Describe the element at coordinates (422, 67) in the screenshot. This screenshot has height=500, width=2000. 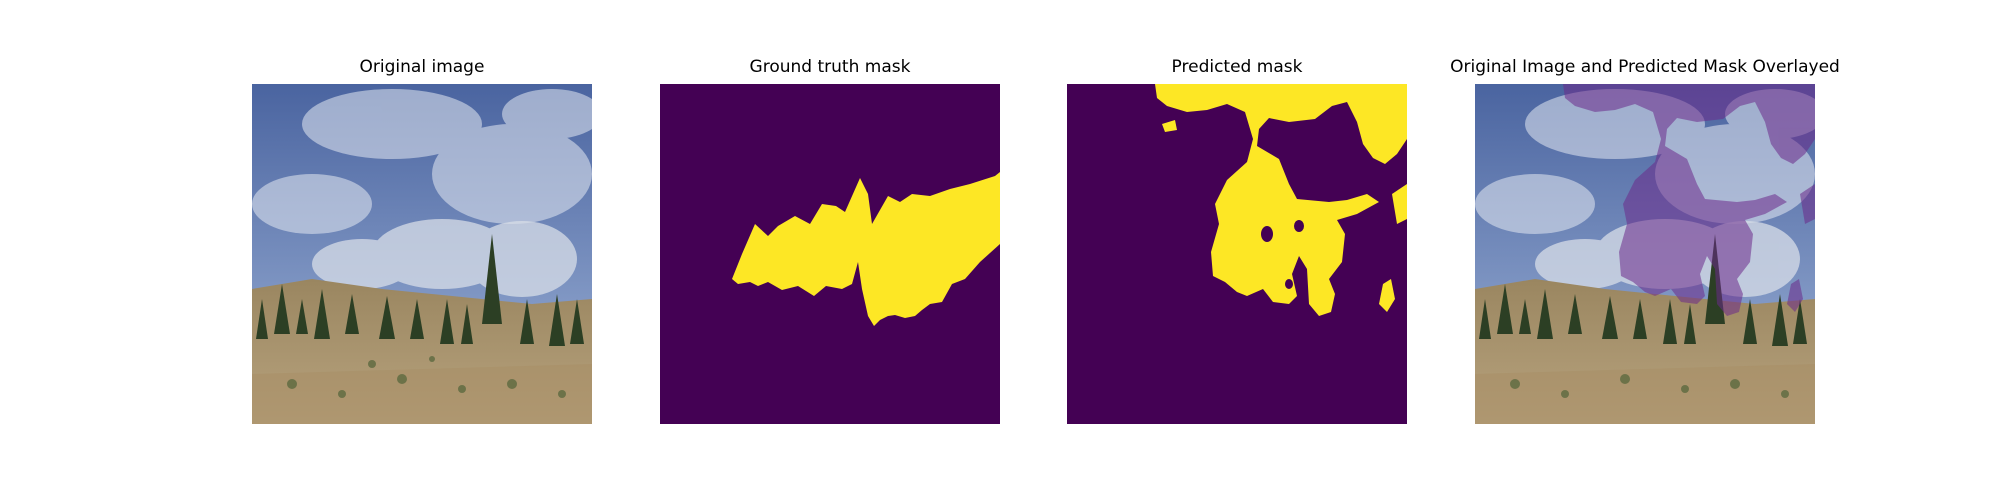
I see `panel-title: Original image` at that location.